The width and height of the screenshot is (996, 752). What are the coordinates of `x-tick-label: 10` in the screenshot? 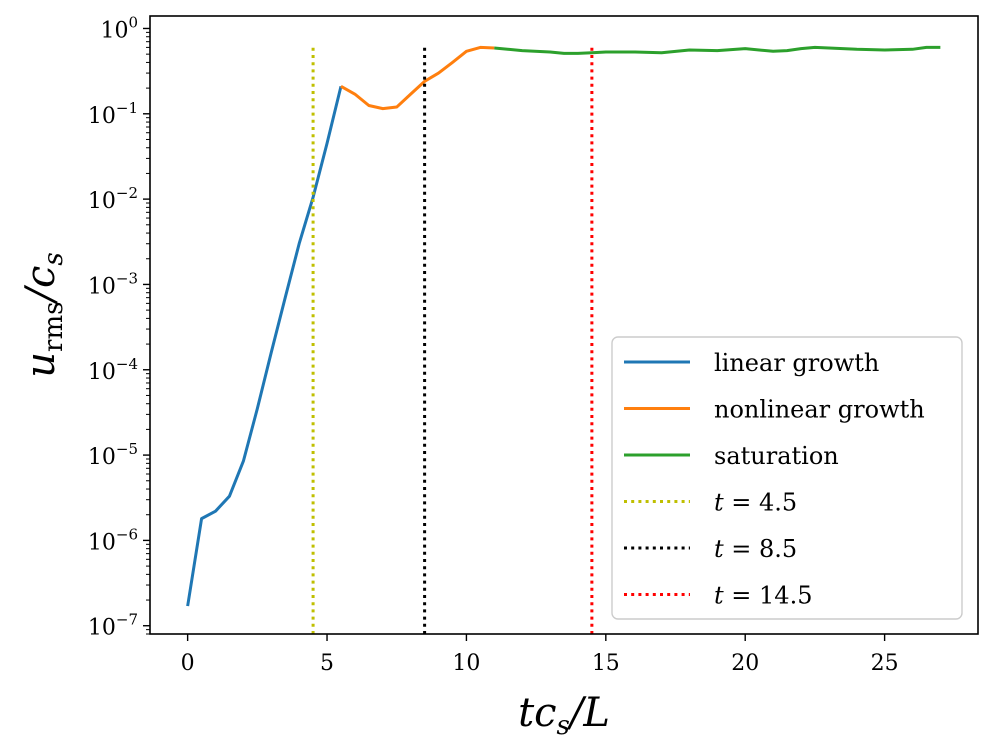 It's located at (466, 663).